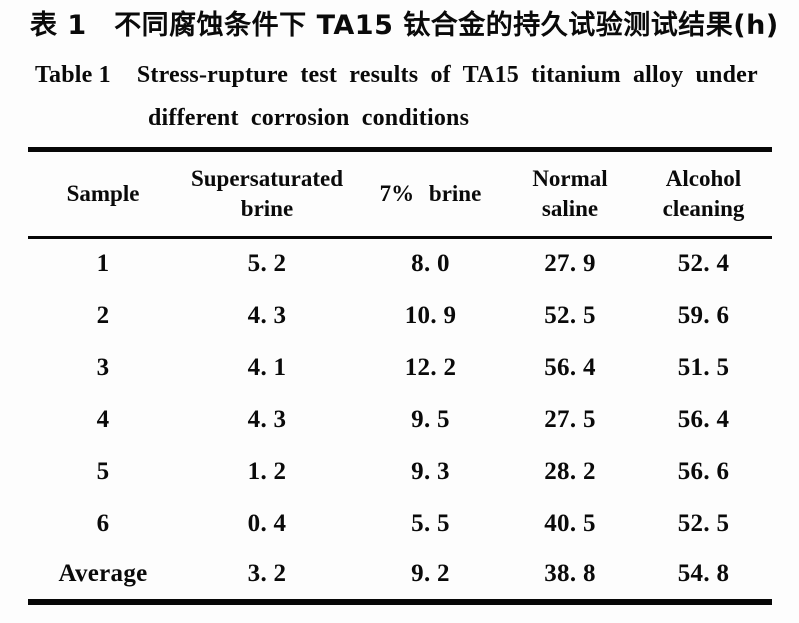 The height and width of the screenshot is (623, 799). I want to click on value-cell: 10. 9, so click(430, 315).